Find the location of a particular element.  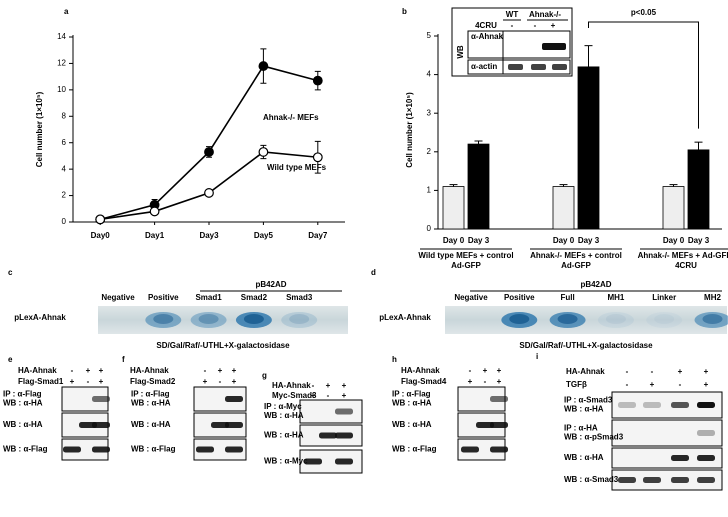

treatment-label: Flag-Smad1 is located at coordinates (41, 381).